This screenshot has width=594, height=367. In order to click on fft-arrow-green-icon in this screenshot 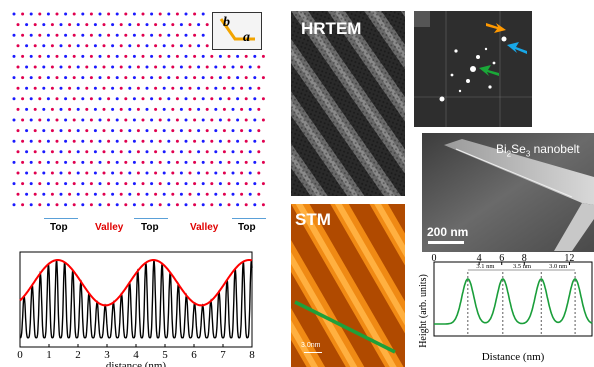, I will do `click(489, 70)`.